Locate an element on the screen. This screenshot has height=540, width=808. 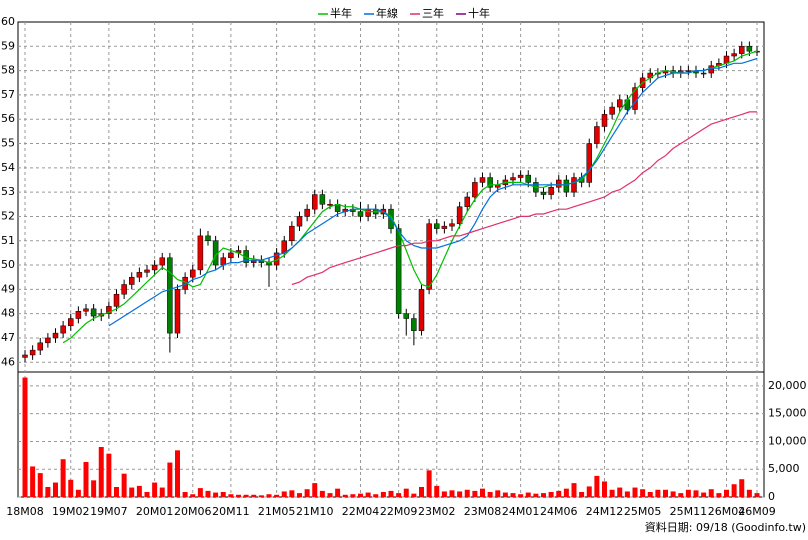
x-tick-label: 22M09 is located at coordinates (399, 511).